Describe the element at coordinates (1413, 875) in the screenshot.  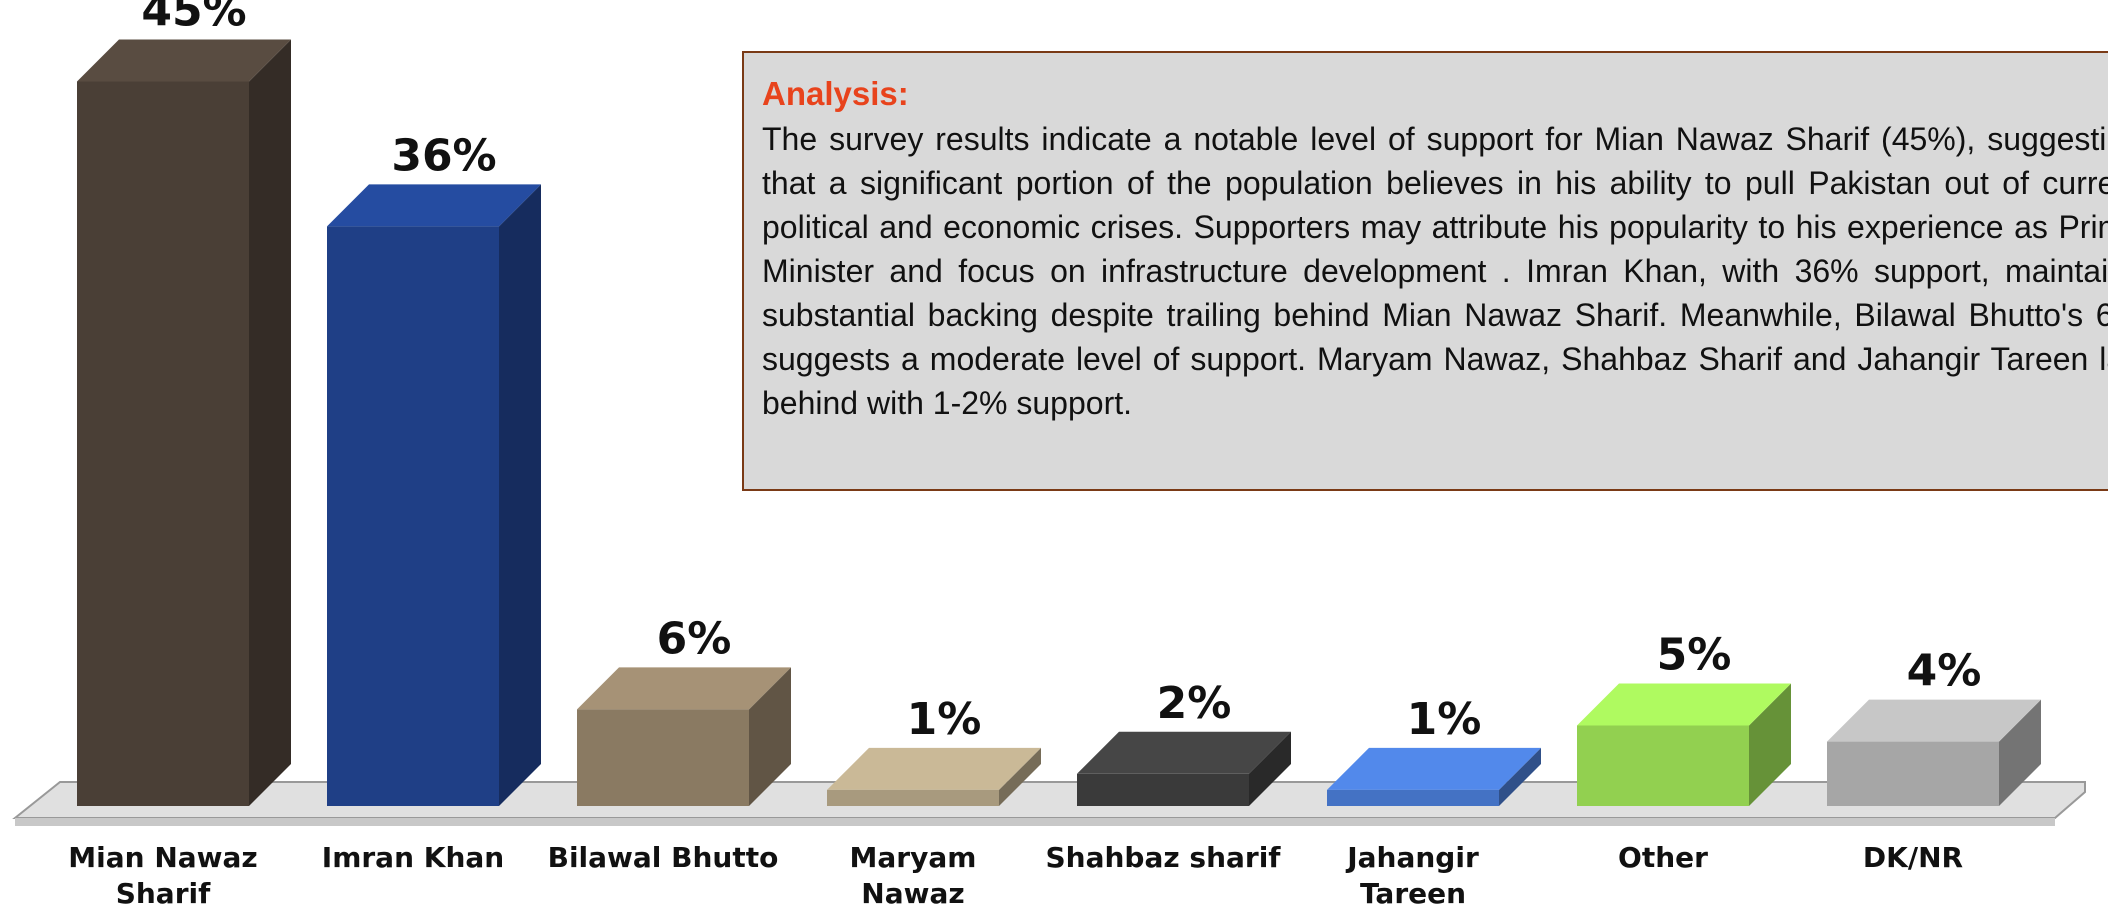
I see `x-tick-label: Jahangir Tareen` at that location.